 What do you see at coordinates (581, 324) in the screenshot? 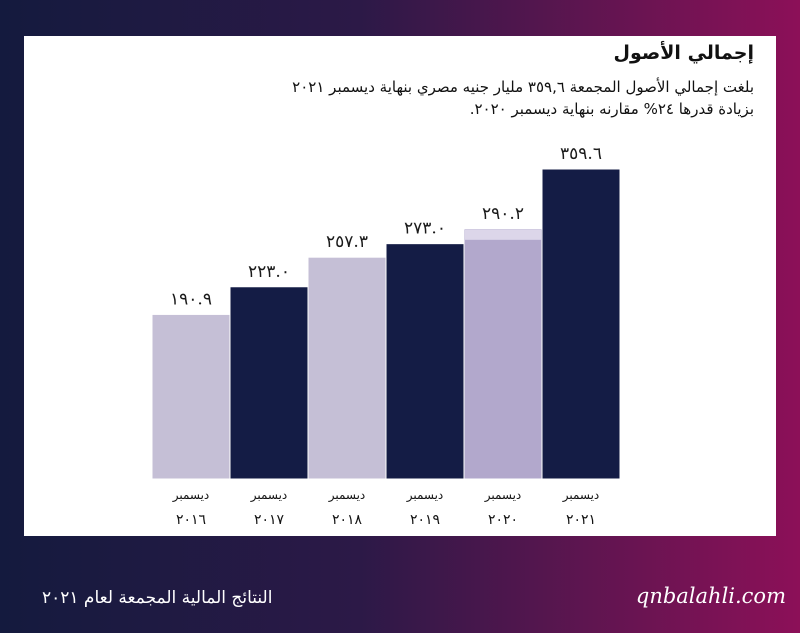
I see `bar-٢٠٢١` at bounding box center [581, 324].